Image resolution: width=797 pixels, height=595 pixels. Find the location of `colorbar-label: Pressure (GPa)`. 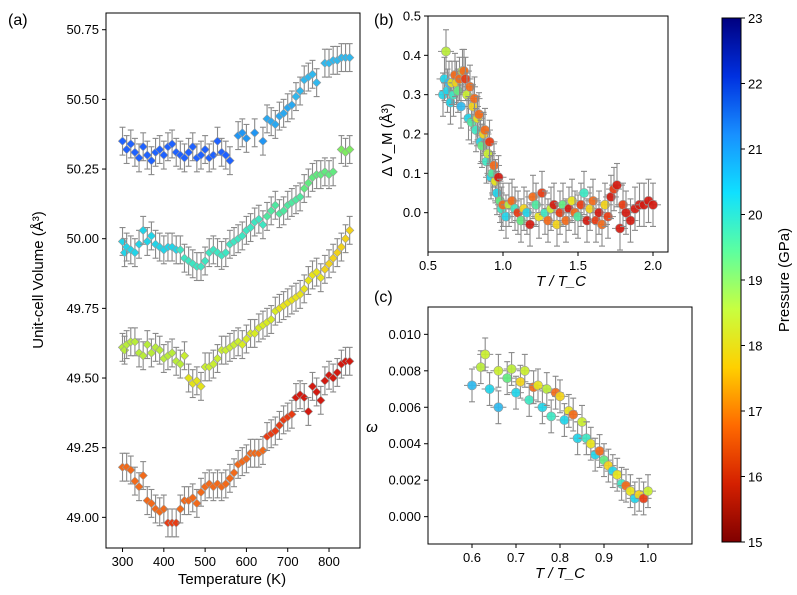

colorbar-label: Pressure (GPa) is located at coordinates (784, 280).